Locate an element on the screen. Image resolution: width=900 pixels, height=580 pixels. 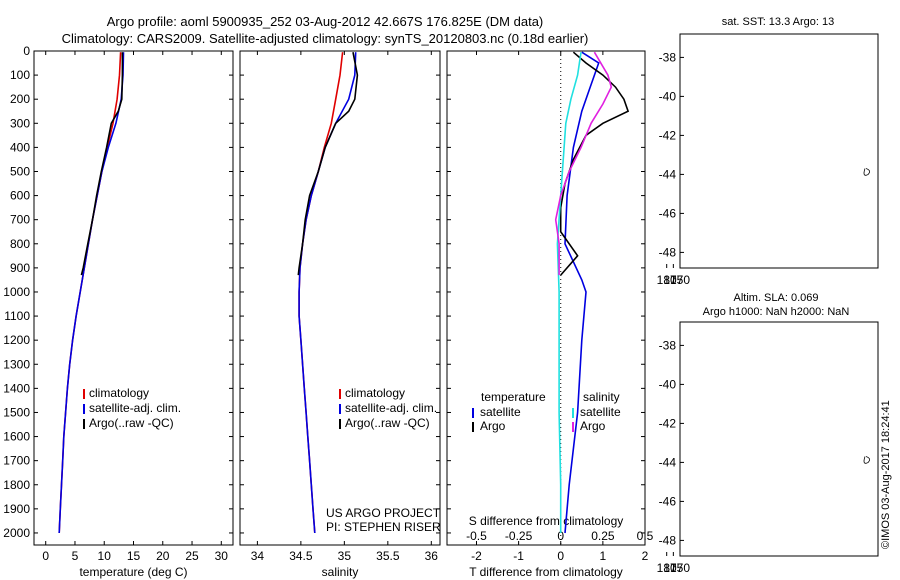
x-tick-label: 2 is located at coordinates (645, 556).